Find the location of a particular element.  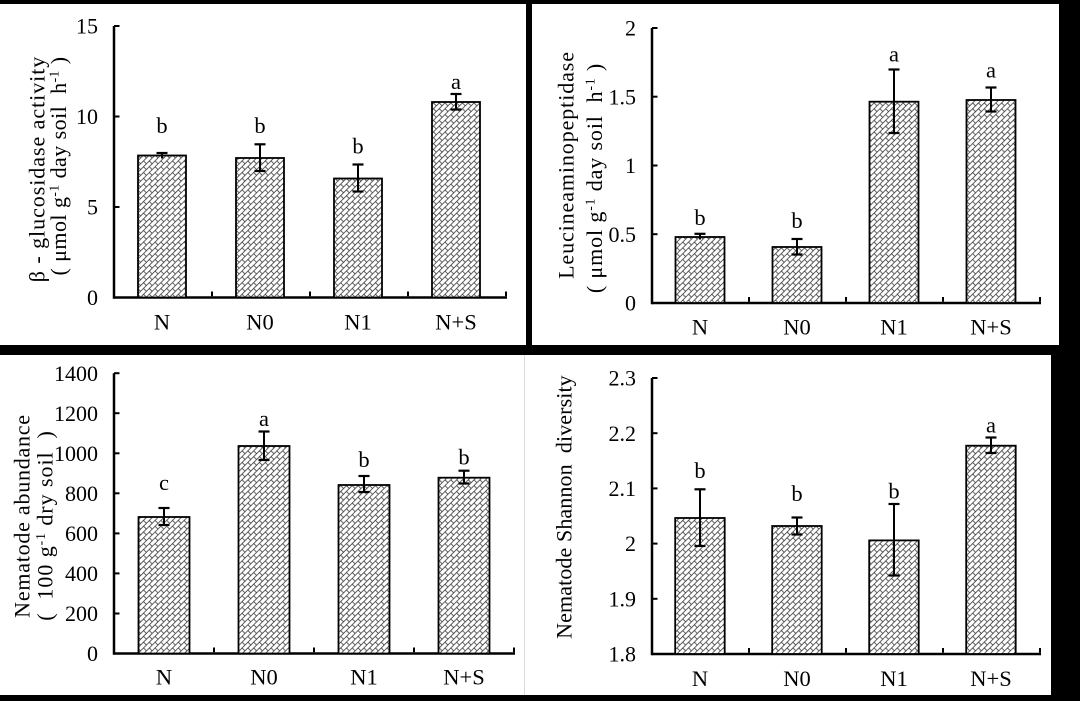

svg-text: 2.3 is located at coordinates (623, 378).